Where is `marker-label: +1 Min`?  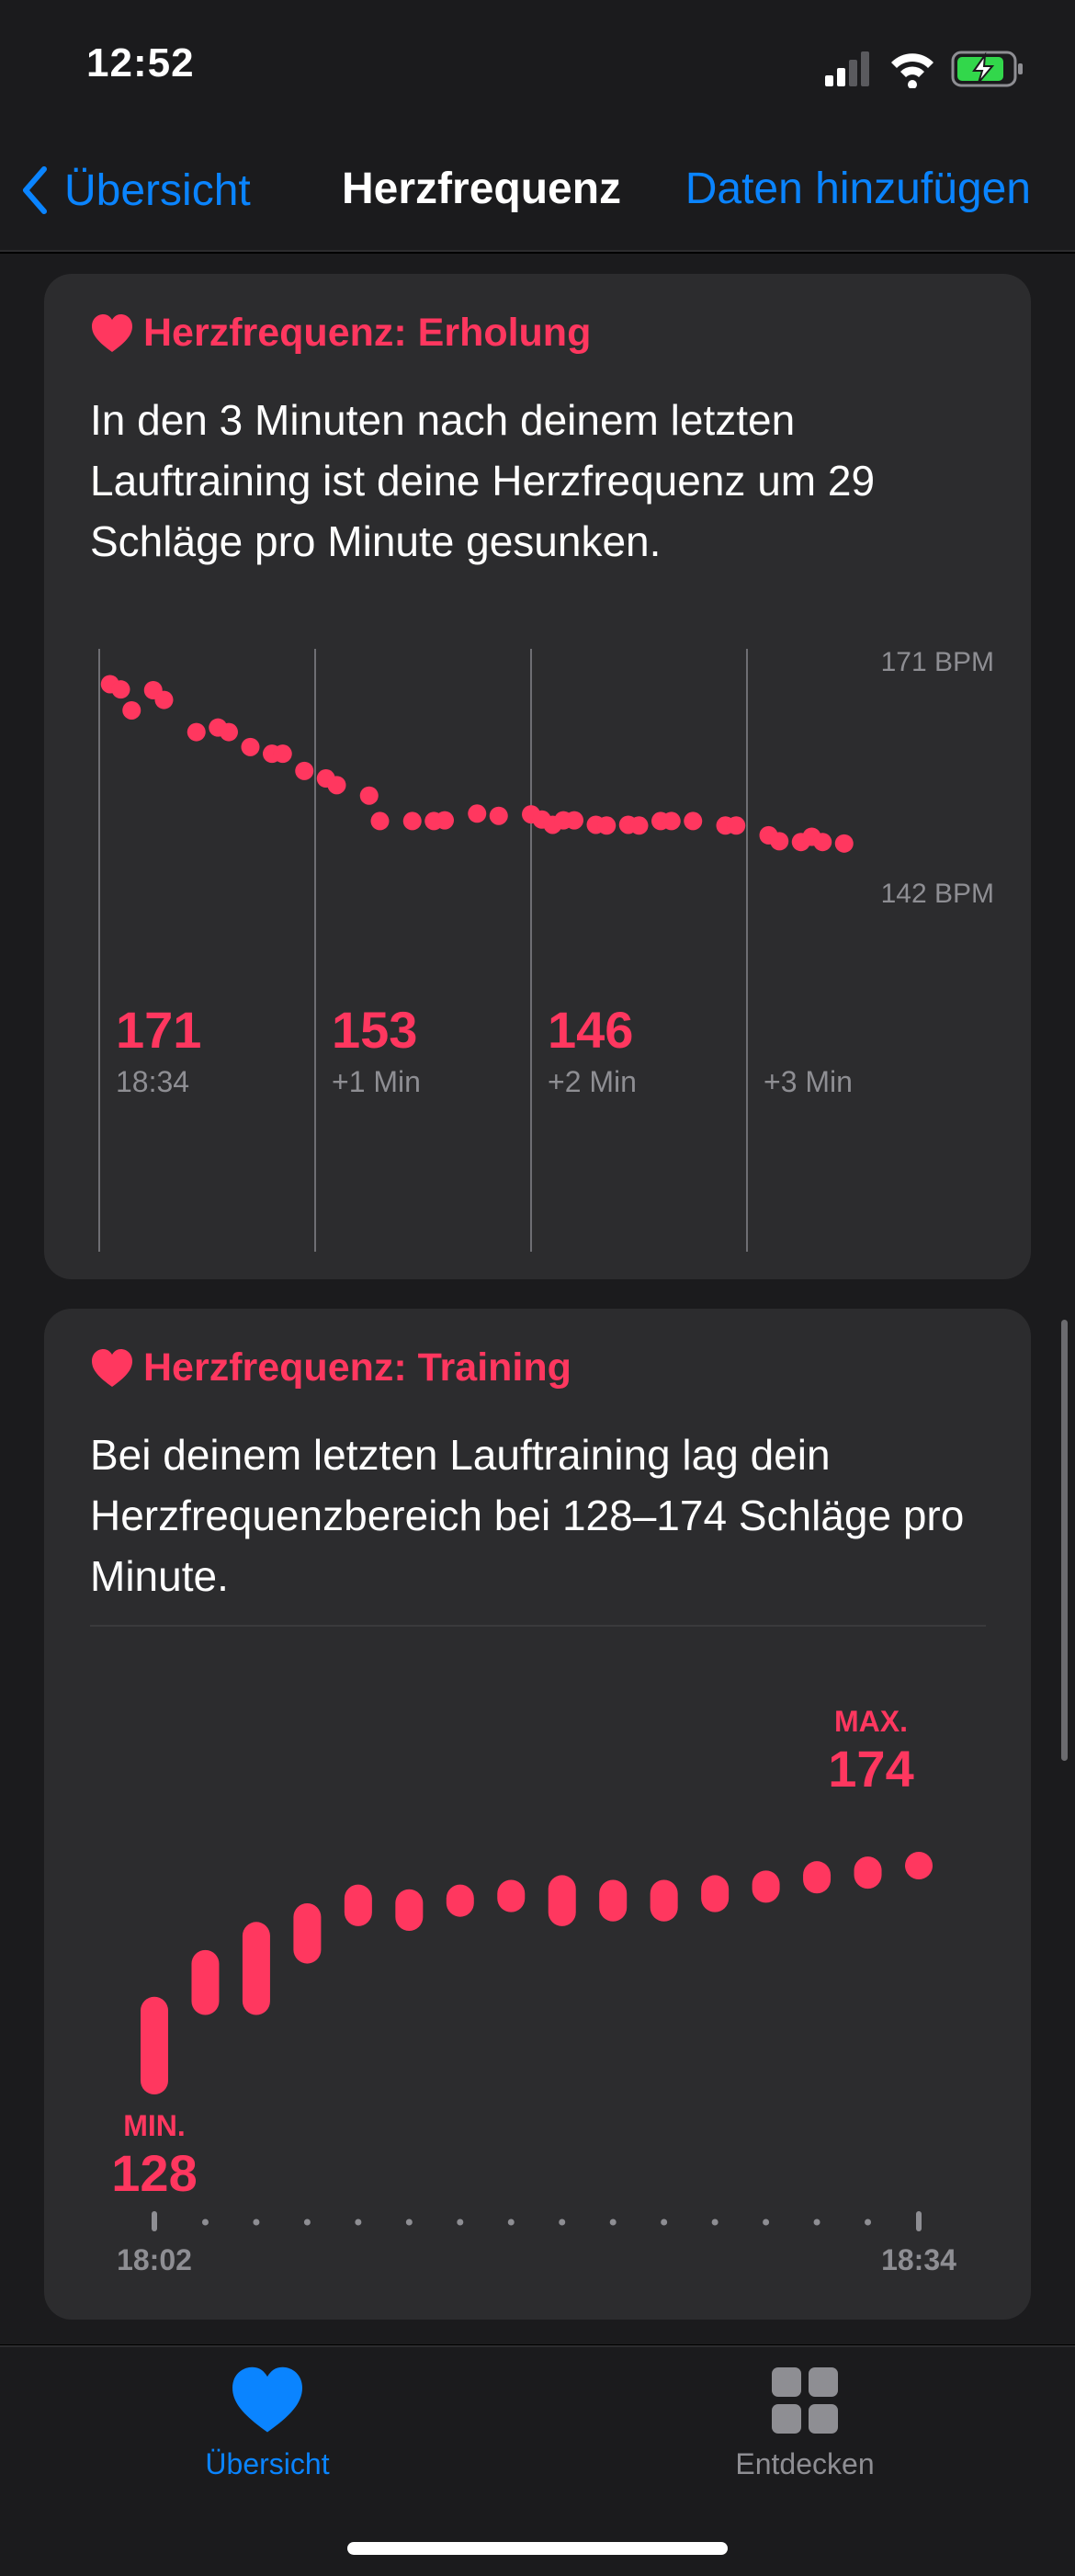
marker-label: +1 Min is located at coordinates (376, 1081).